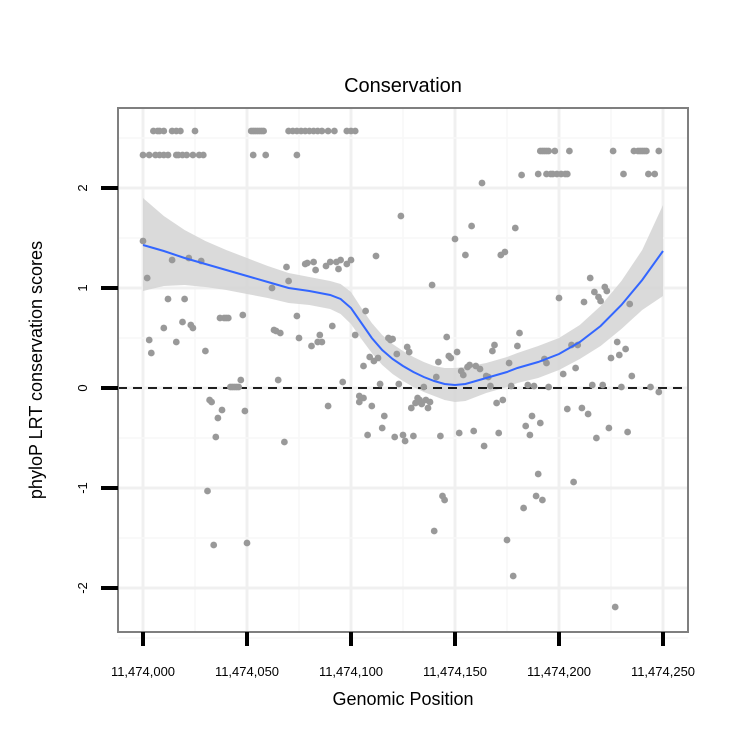 Image resolution: width=750 pixels, height=750 pixels. I want to click on x-tick-label: 11,474,200, so click(559, 671).